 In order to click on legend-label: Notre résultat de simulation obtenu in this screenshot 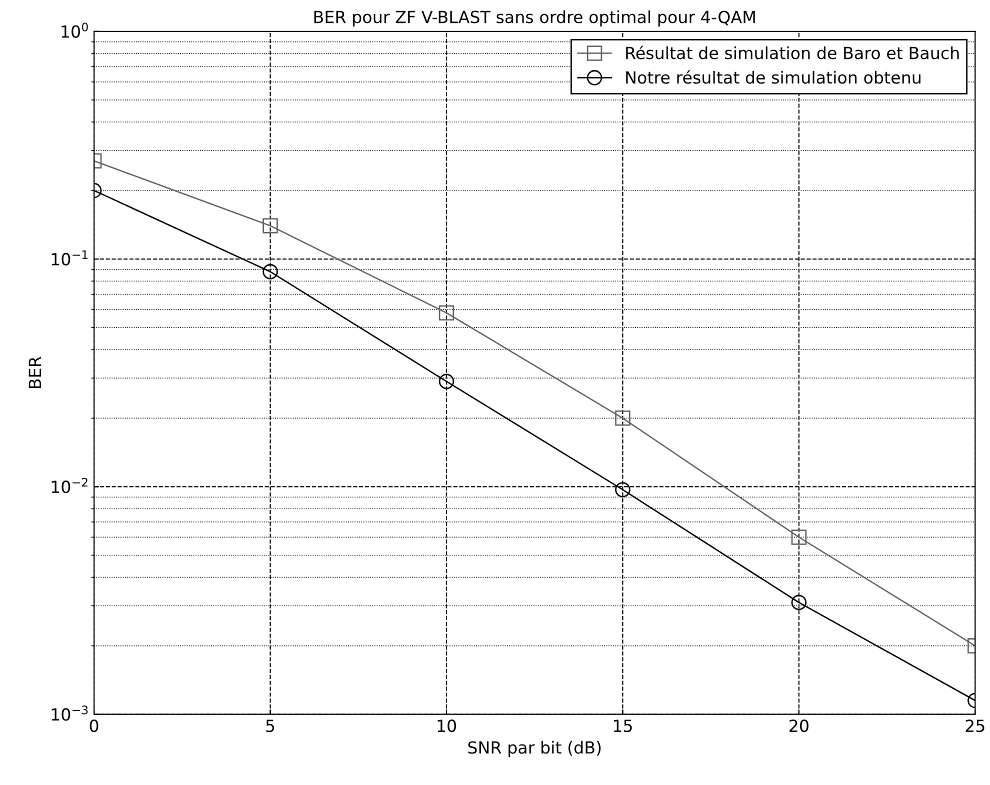, I will do `click(773, 77)`.